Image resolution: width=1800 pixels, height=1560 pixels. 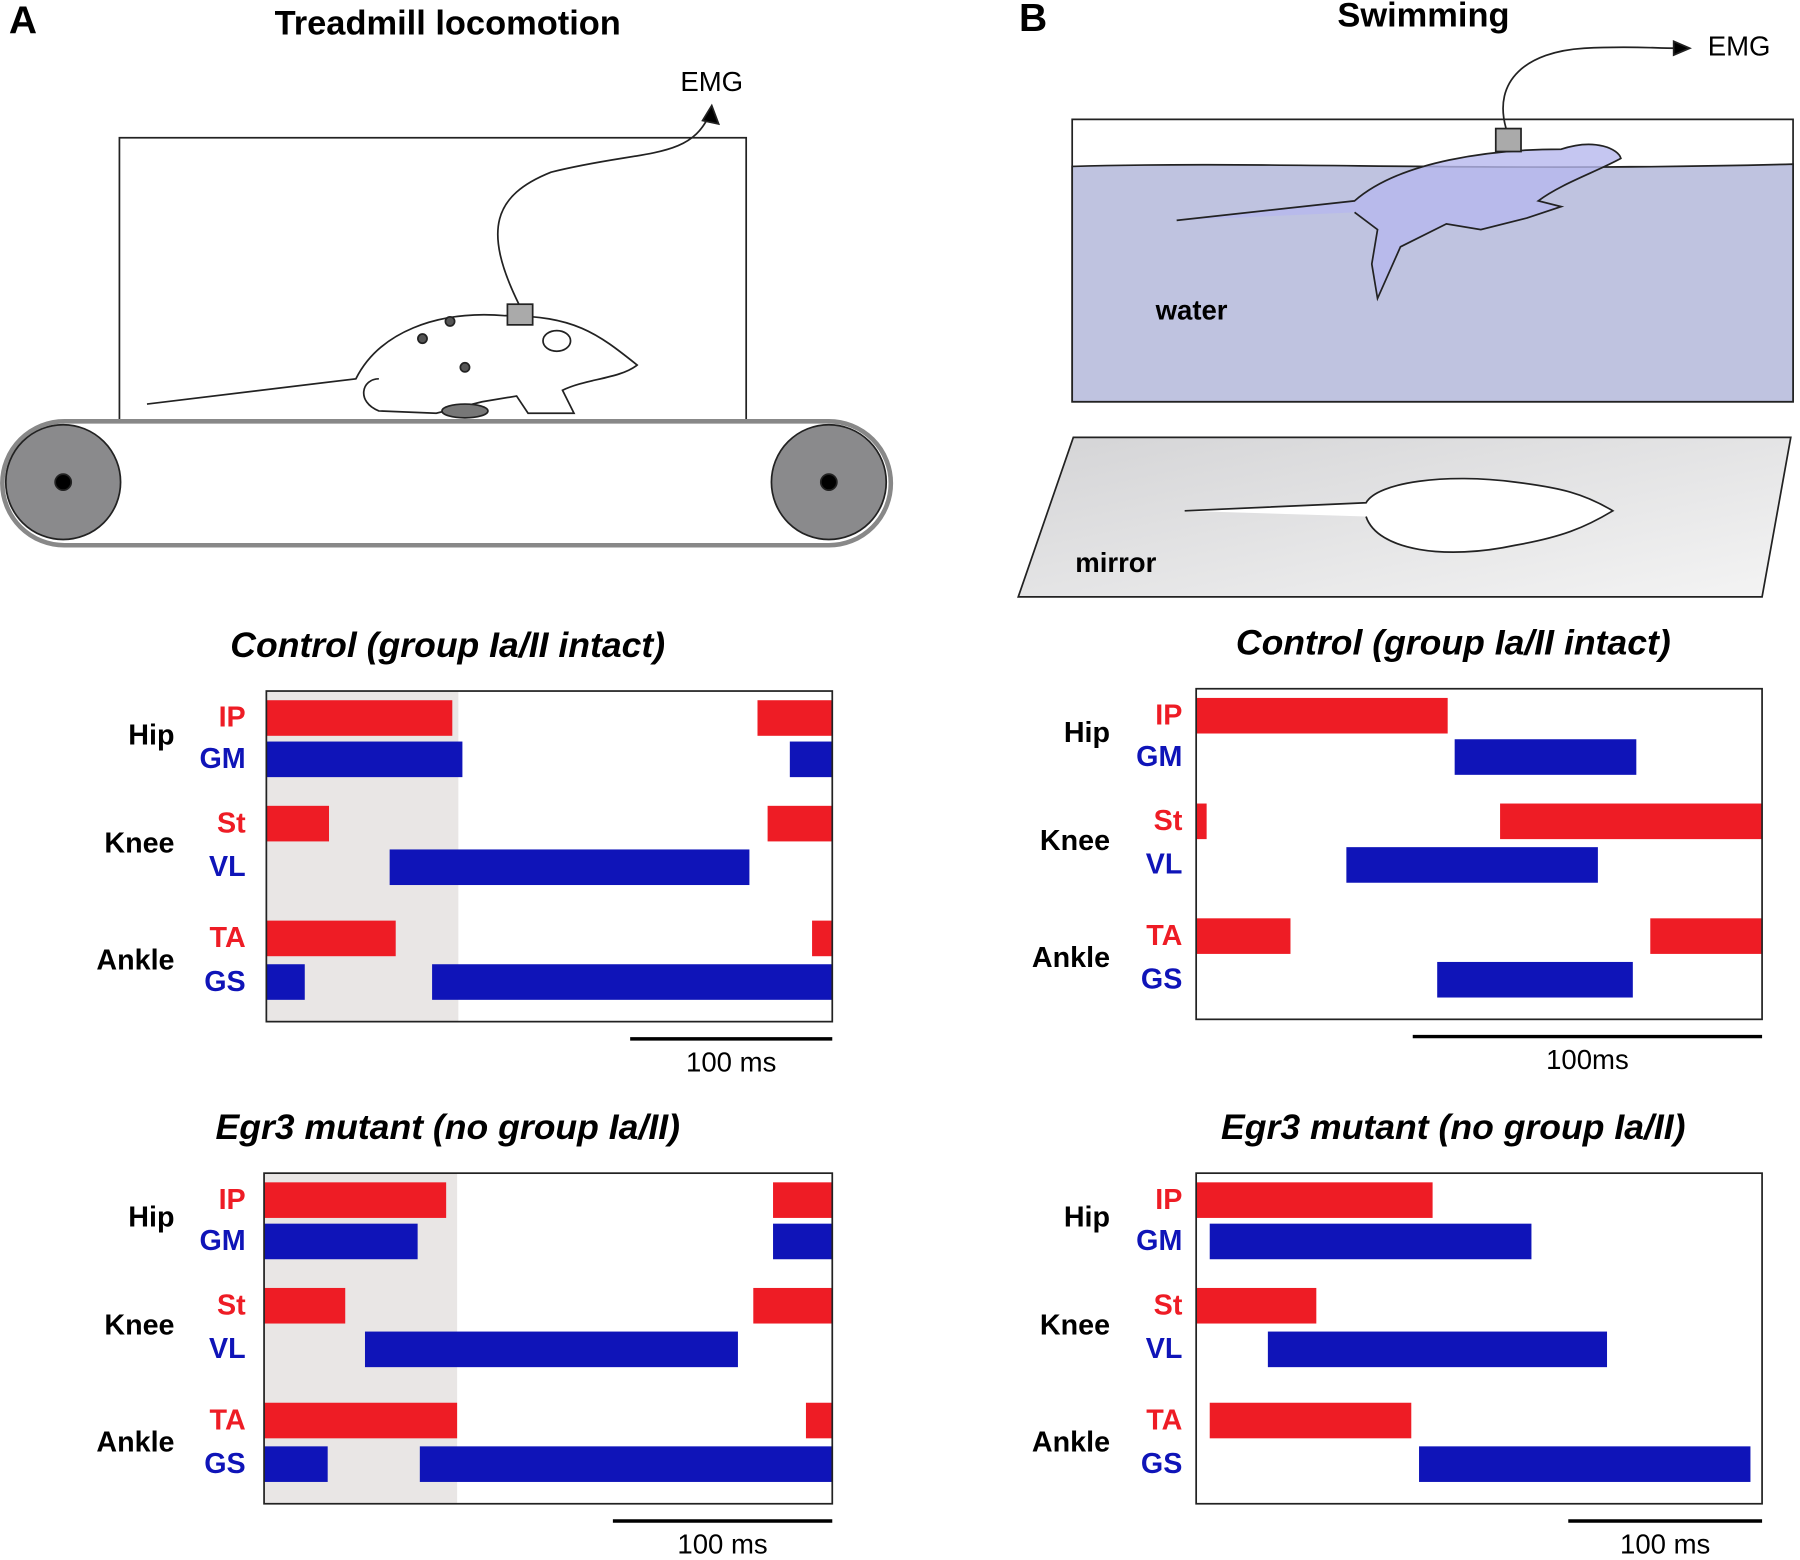 I want to click on water-label: water, so click(x=1191, y=310).